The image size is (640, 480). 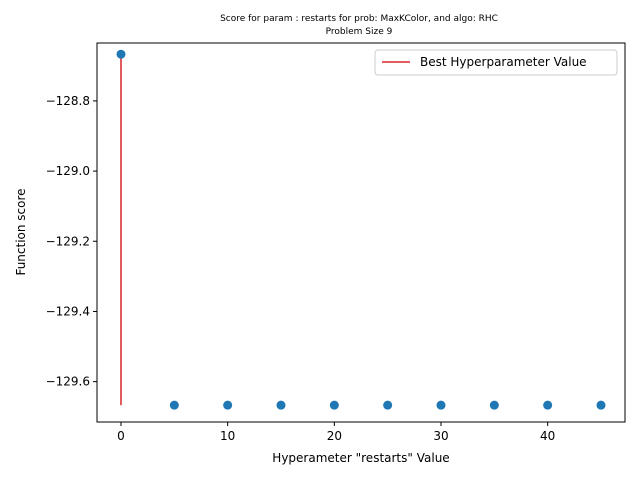 What do you see at coordinates (68, 241) in the screenshot?
I see `y-tick-label: −129.2` at bounding box center [68, 241].